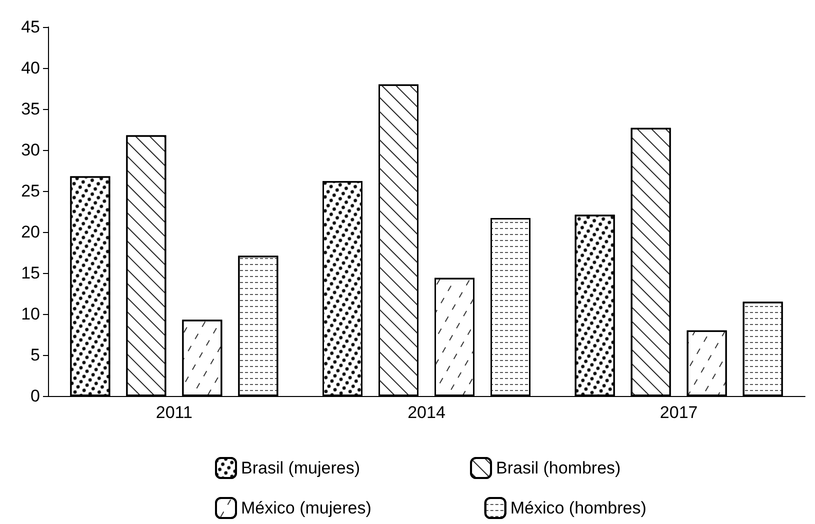 Image resolution: width=815 pixels, height=524 pixels. What do you see at coordinates (578, 508) in the screenshot?
I see `legend-label: México (hombres)` at bounding box center [578, 508].